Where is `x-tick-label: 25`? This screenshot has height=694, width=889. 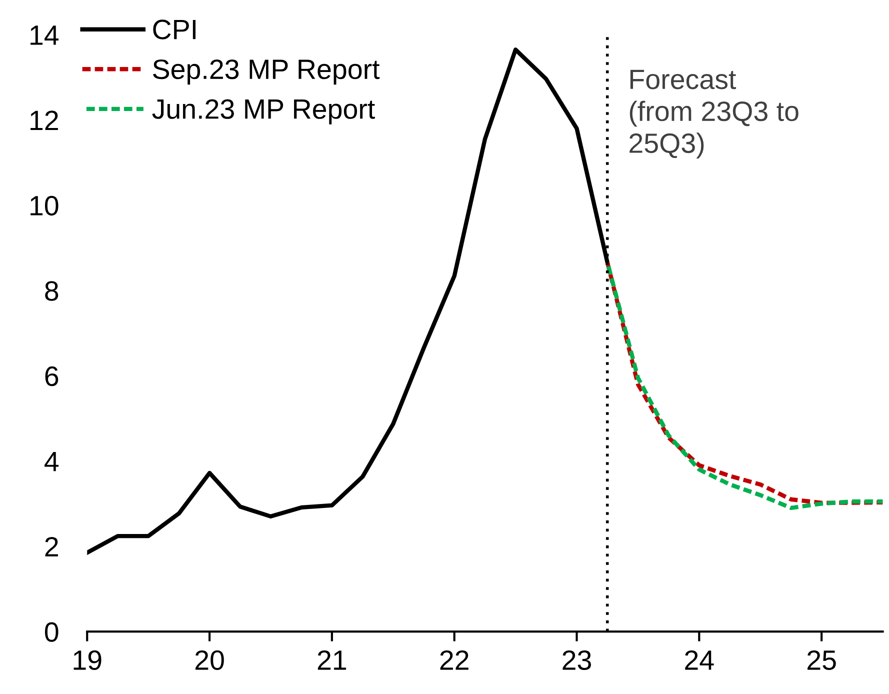 x-tick-label: 25 is located at coordinates (822, 660).